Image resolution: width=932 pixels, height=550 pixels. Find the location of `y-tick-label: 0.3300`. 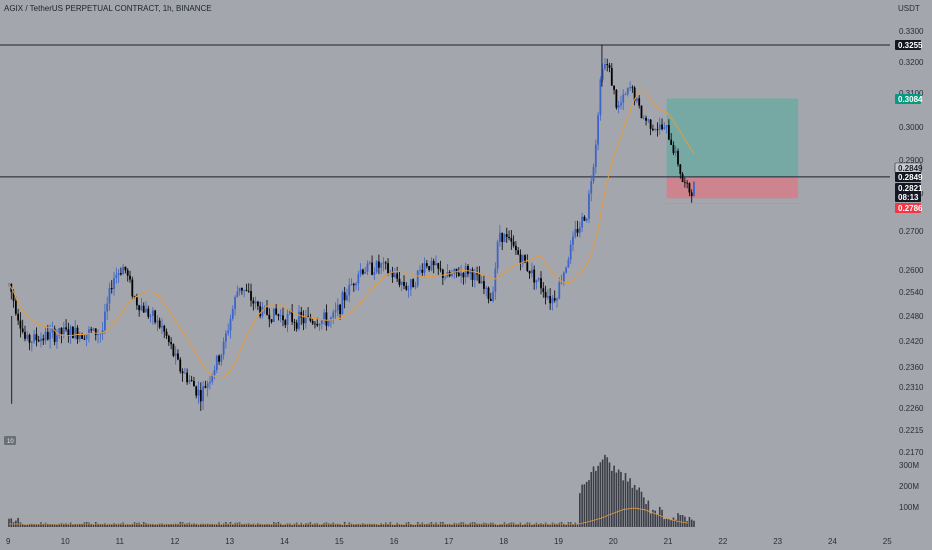

y-tick-label: 0.3300 is located at coordinates (911, 31).